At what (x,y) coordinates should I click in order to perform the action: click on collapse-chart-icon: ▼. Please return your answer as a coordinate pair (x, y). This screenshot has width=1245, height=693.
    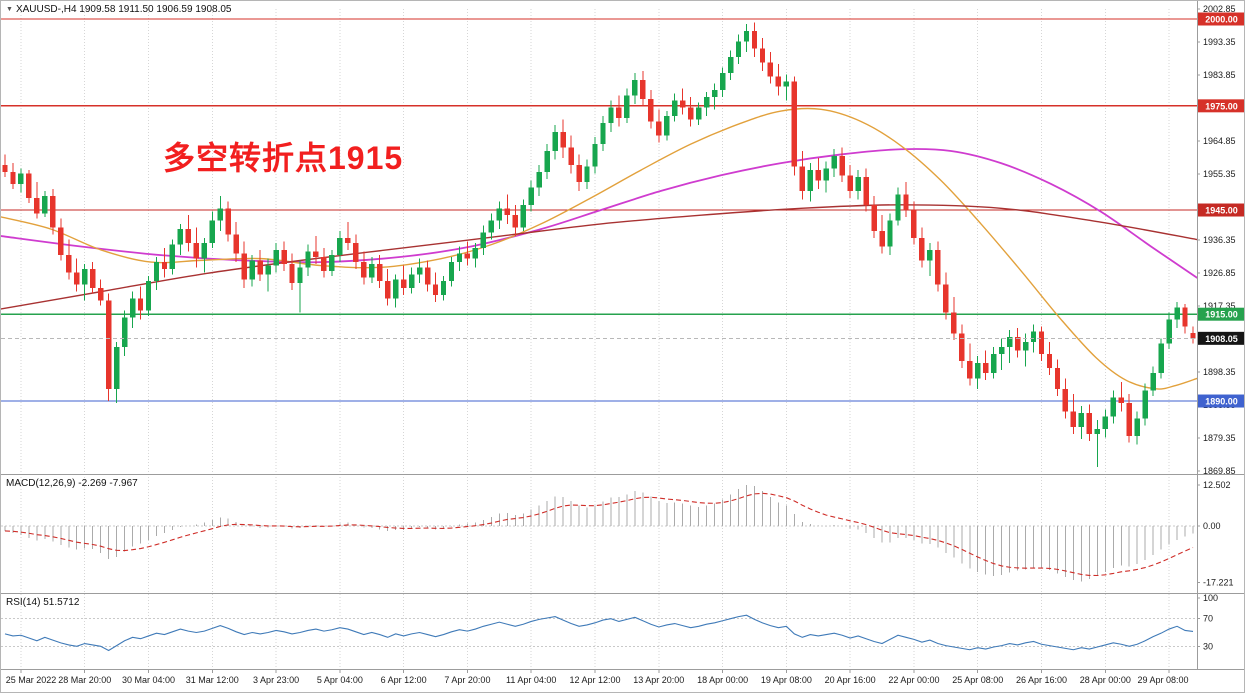
    Looking at the image, I should click on (9, 9).